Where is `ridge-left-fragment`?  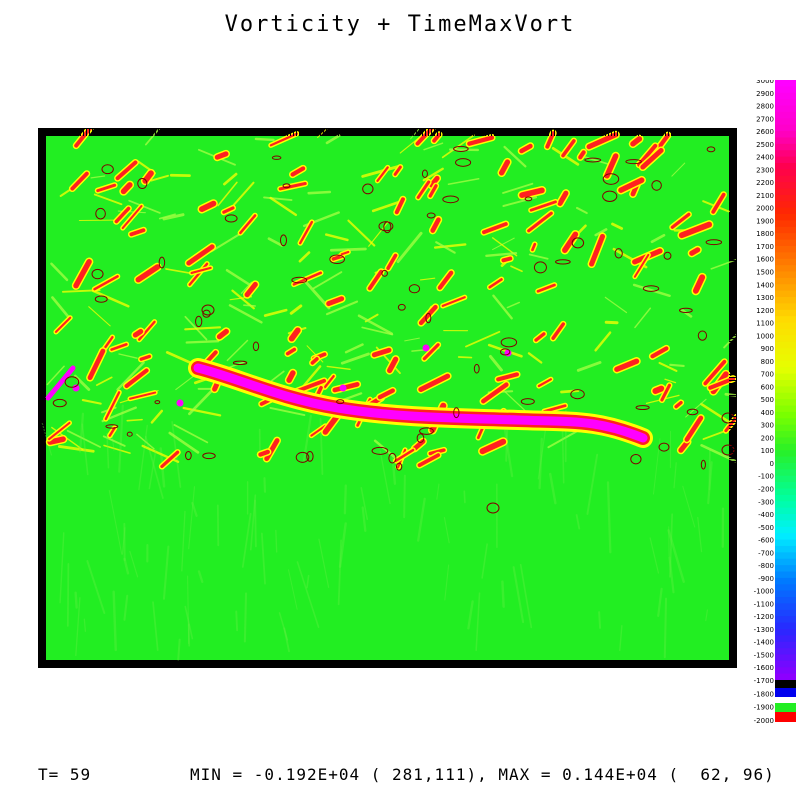
ridge-left-fragment is located at coordinates (60, 383).